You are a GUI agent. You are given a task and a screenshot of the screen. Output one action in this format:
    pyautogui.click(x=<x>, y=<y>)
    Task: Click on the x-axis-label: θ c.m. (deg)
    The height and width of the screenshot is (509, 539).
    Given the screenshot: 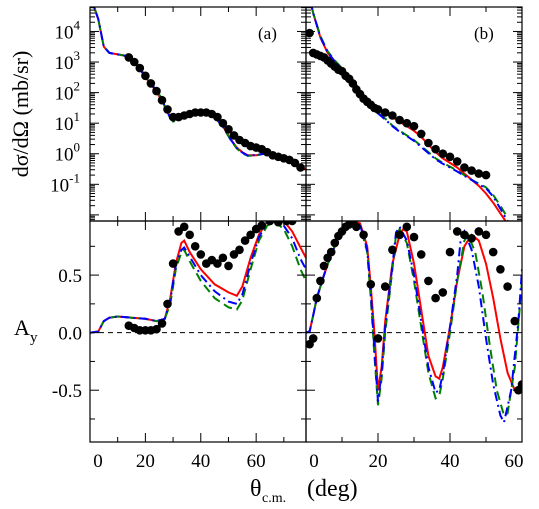 What is the action you would take?
    pyautogui.click(x=304, y=491)
    